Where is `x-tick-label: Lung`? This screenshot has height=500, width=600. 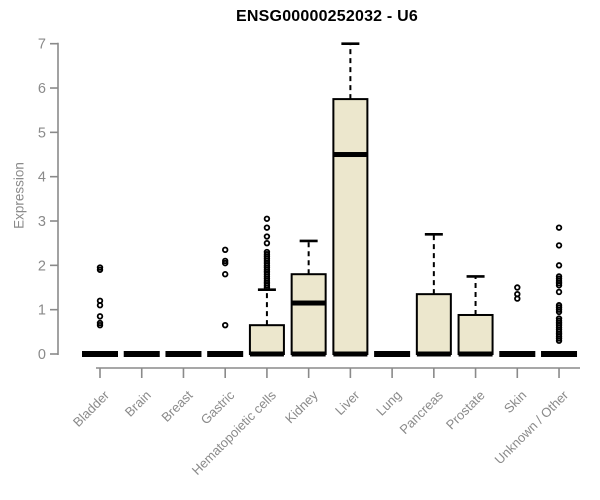
x-tick-label: Lung is located at coordinates (388, 403).